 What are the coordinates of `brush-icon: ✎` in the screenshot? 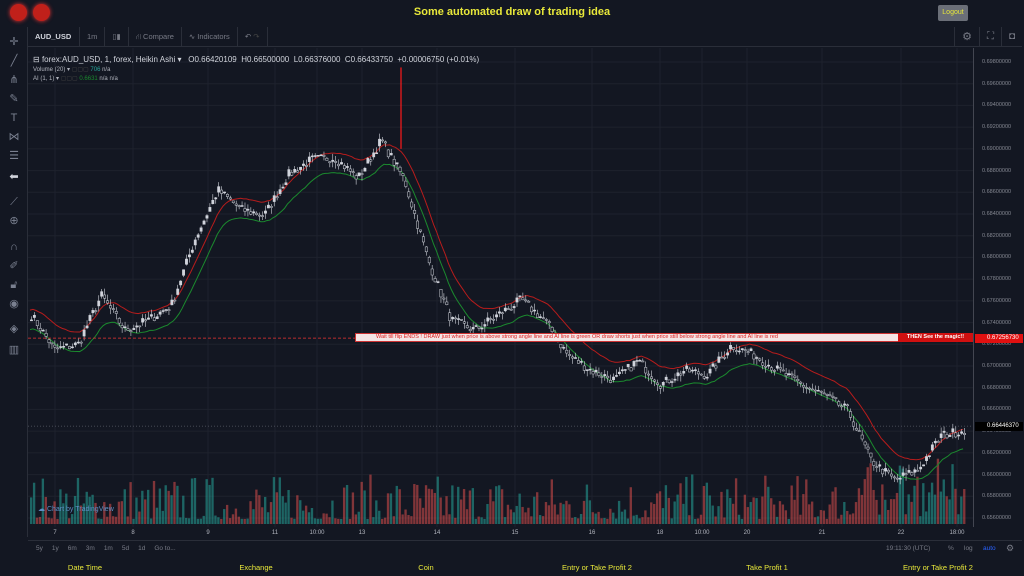 It's located at (14, 99).